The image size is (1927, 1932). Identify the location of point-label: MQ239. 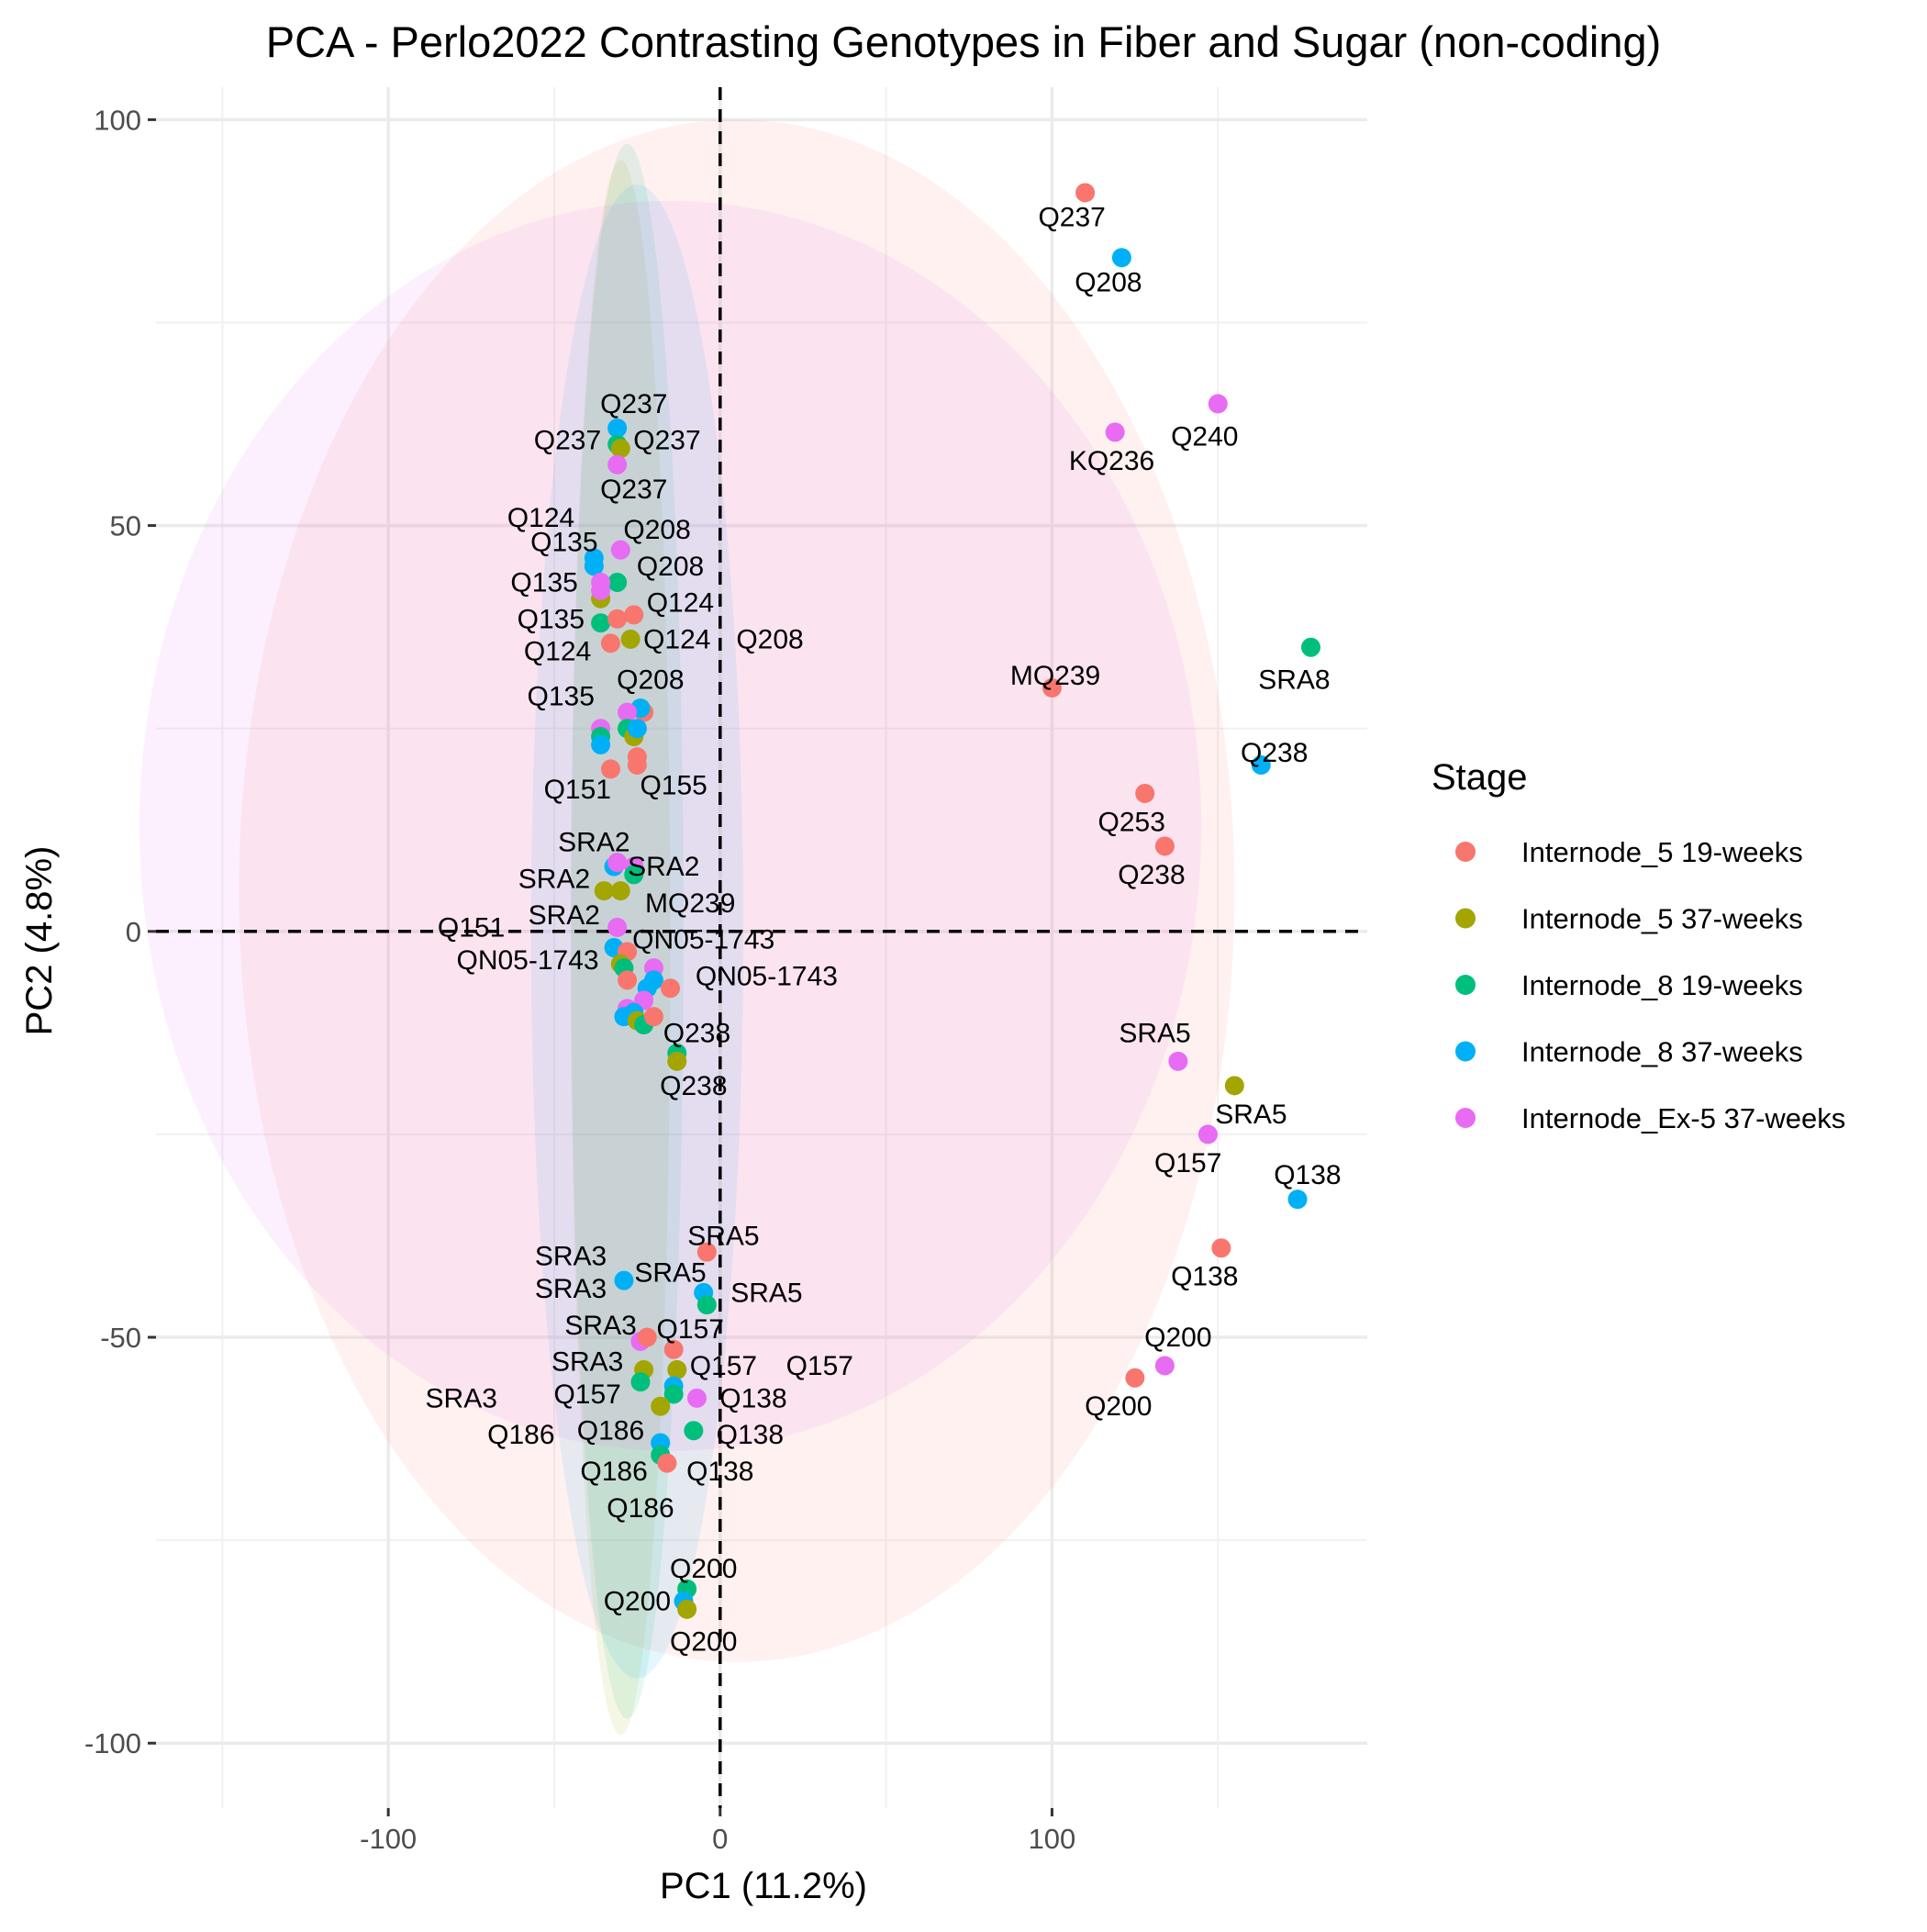
(690, 903).